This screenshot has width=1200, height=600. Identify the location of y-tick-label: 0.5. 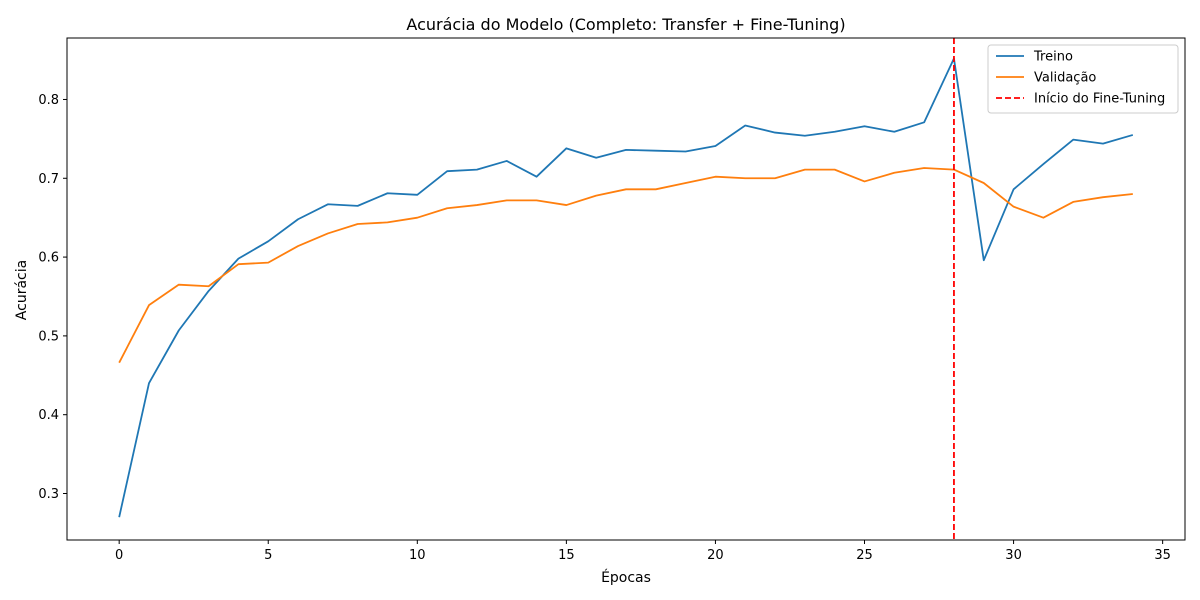
(48, 336).